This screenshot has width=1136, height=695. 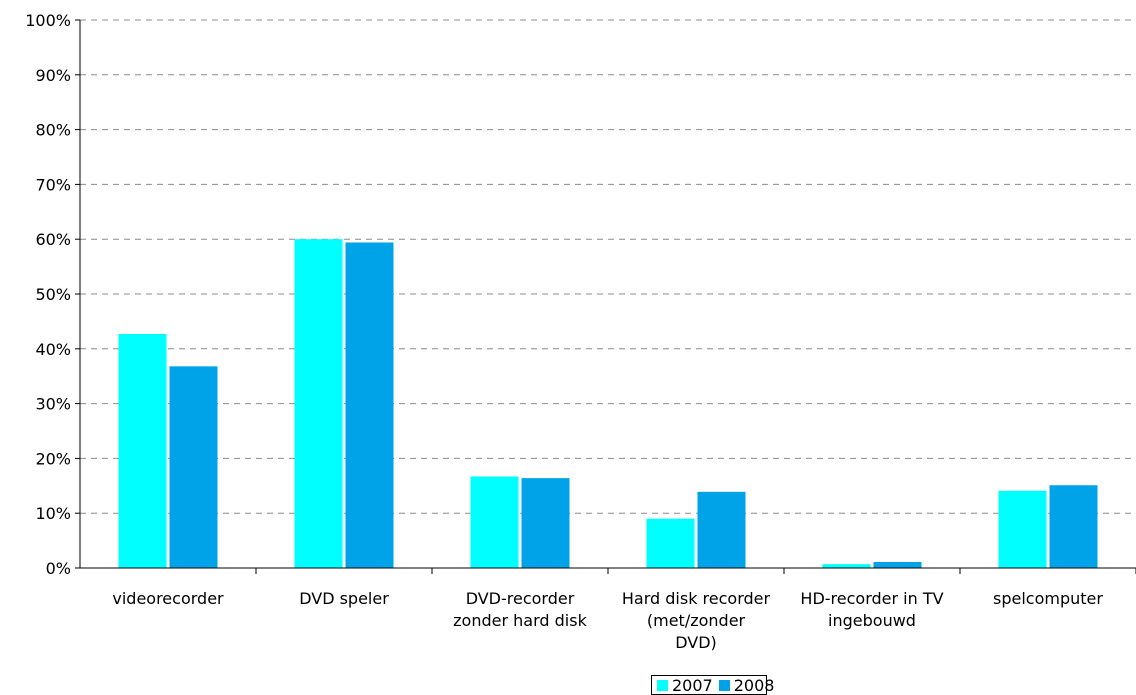 I want to click on y-tick-label: 90%, so click(x=53, y=75).